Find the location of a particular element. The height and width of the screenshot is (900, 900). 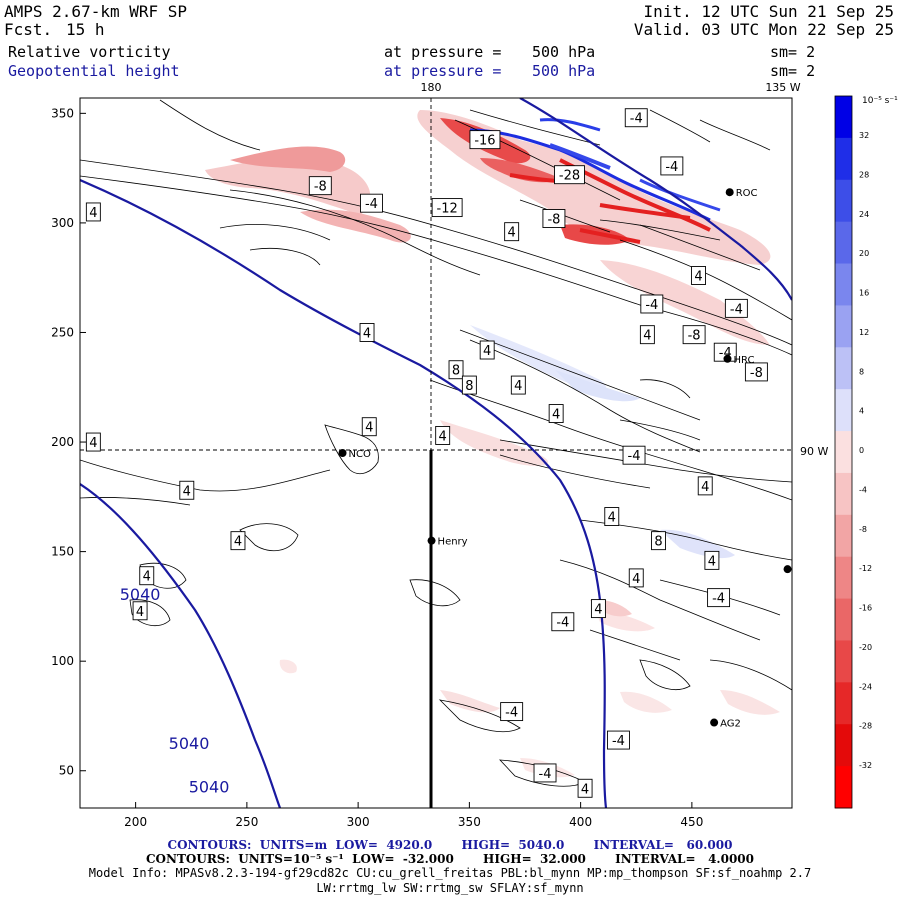

footer-physics-info: LW:rrtmg_lw SW:rrtmg_sw SFLAY:sf_mynn is located at coordinates (450, 888).